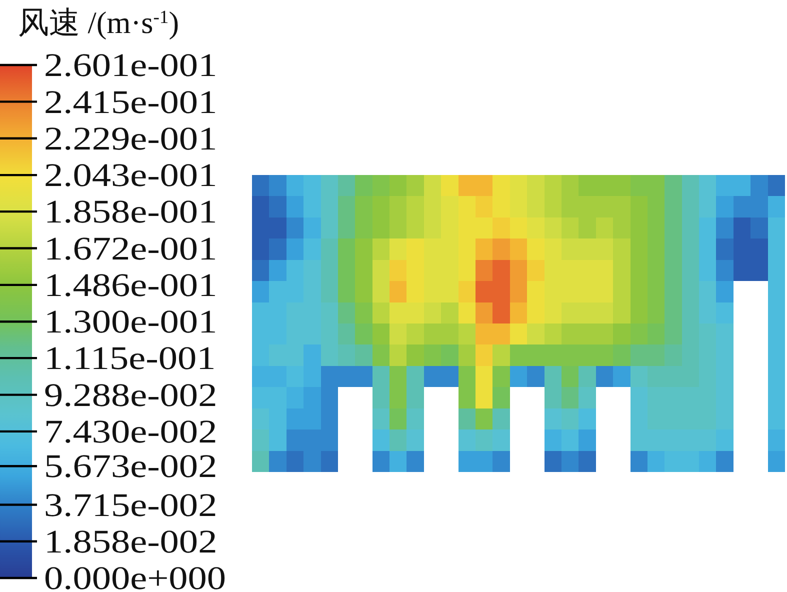  I want to click on color-bar-label: 9.288e-002, so click(131, 395).